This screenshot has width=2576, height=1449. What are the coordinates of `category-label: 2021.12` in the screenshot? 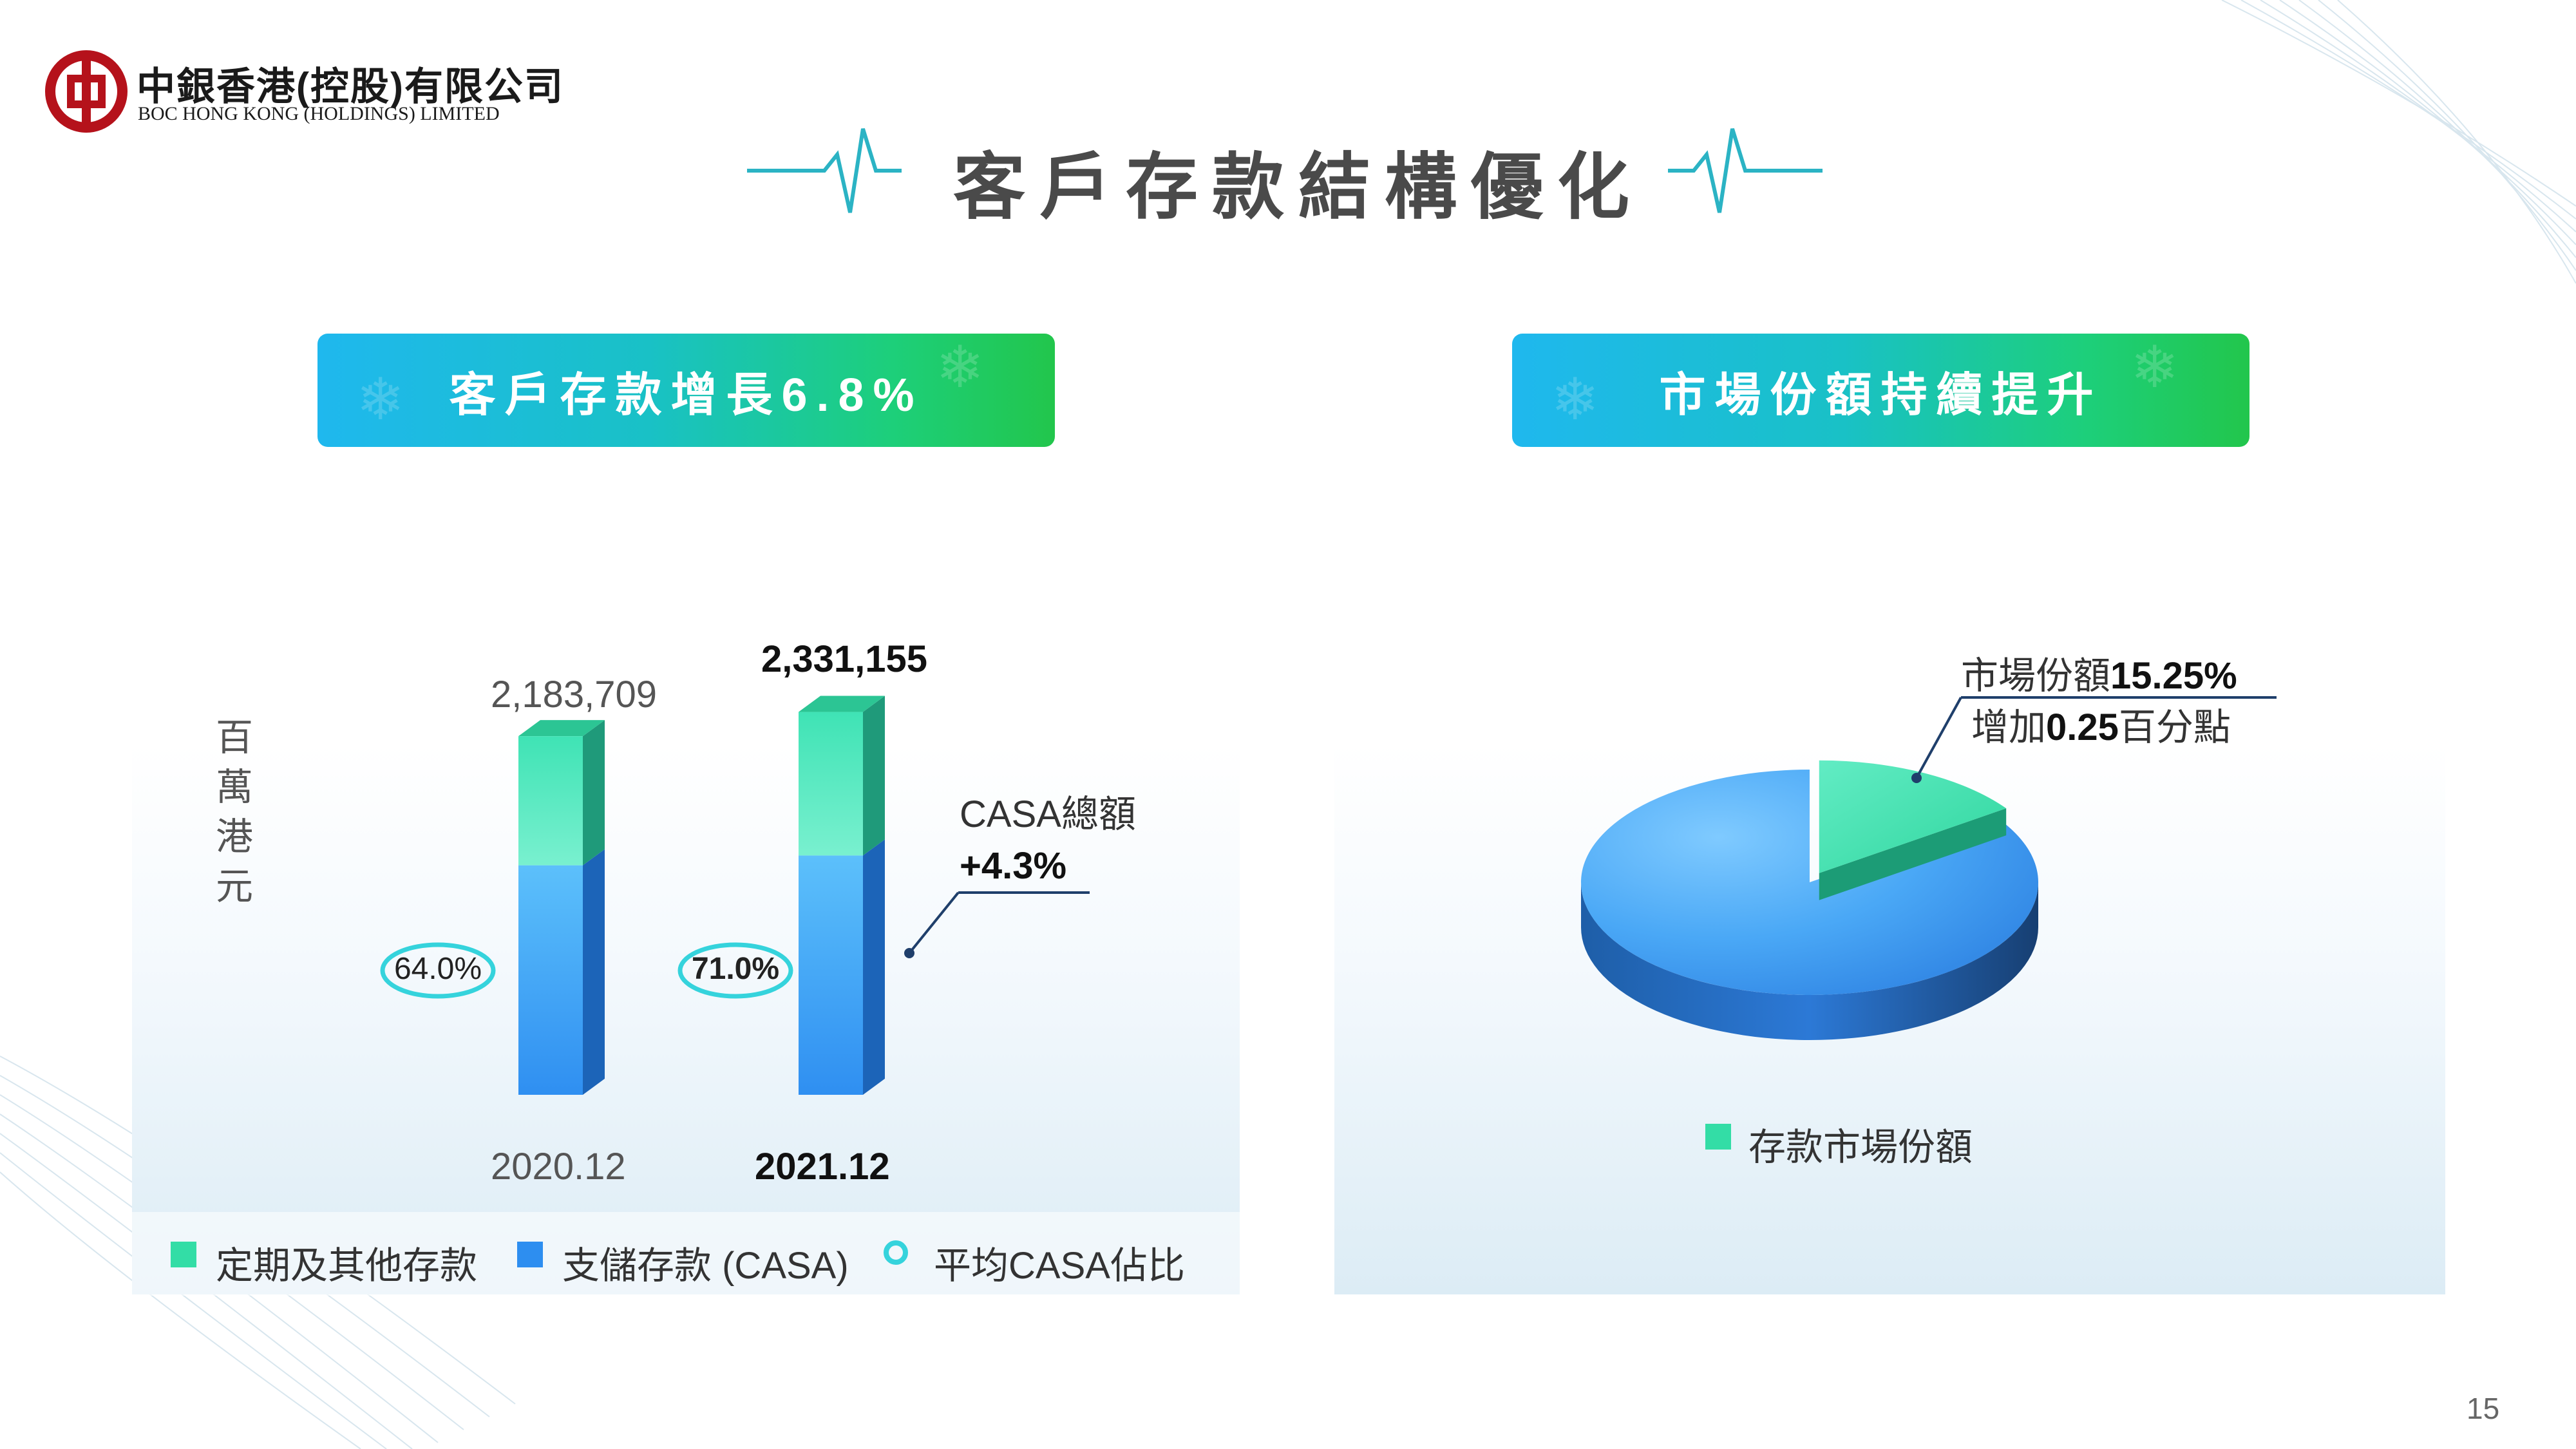 It's located at (822, 1167).